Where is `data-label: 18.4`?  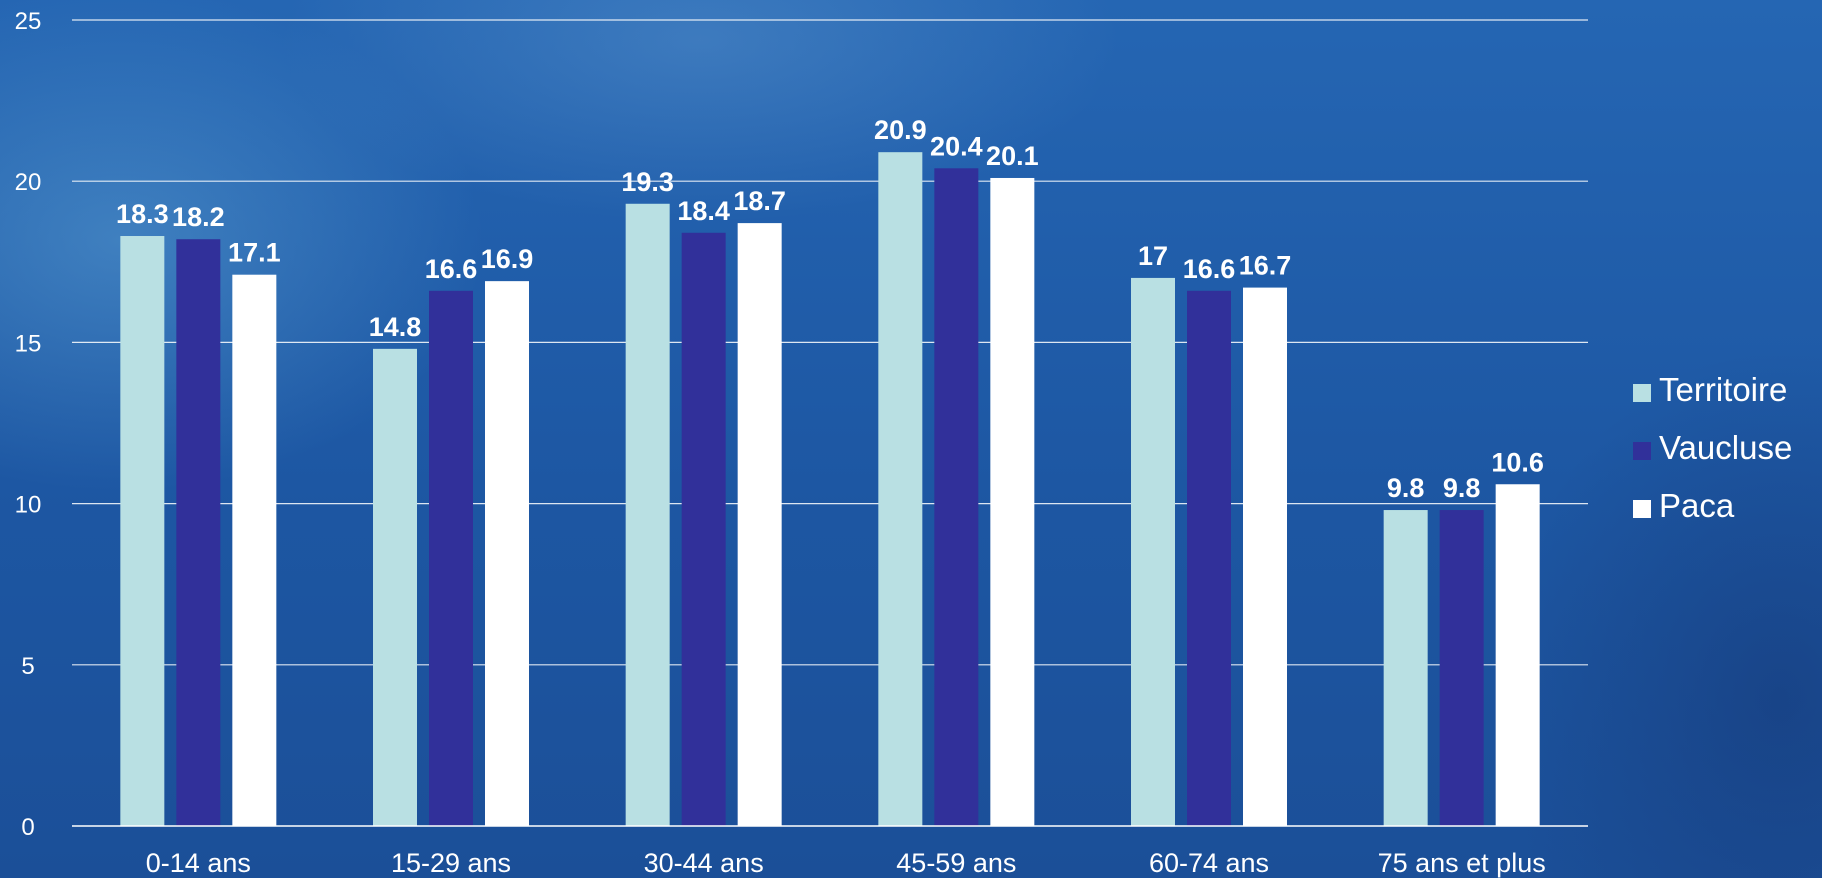 data-label: 18.4 is located at coordinates (703, 211).